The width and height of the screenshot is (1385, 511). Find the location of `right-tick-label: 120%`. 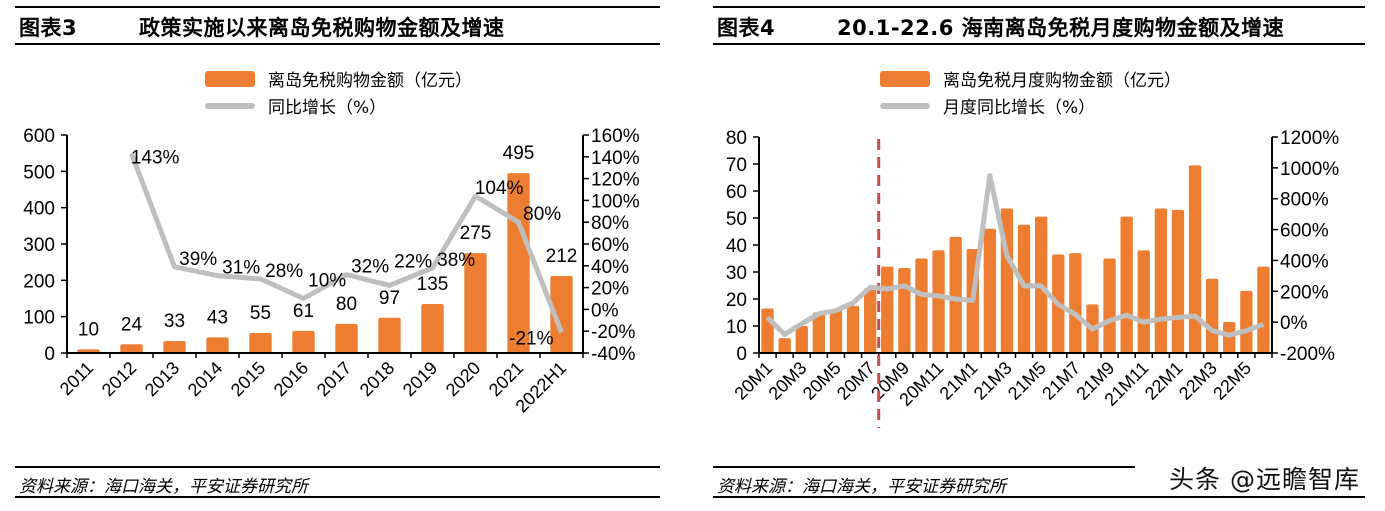

right-tick-label: 120% is located at coordinates (615, 180).